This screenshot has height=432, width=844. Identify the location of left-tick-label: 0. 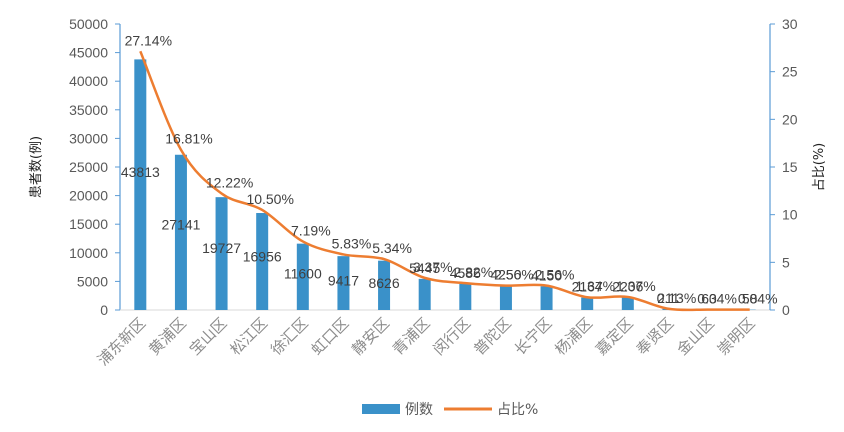
(104, 310).